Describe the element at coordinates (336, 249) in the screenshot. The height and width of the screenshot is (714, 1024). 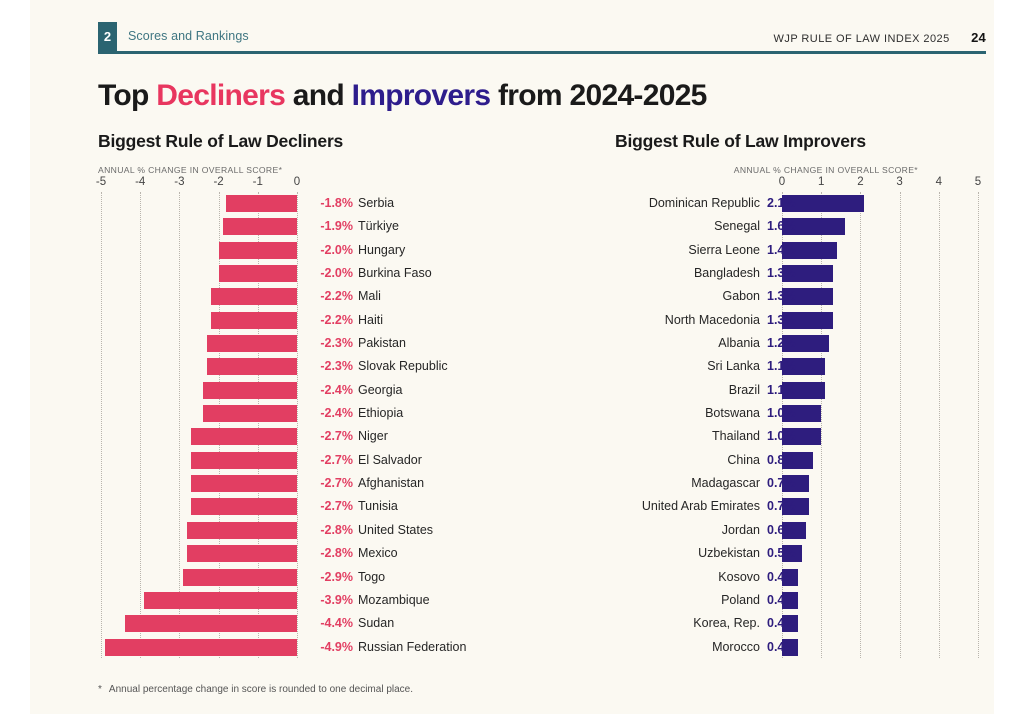
I see `bar-value-label: -2.0%` at that location.